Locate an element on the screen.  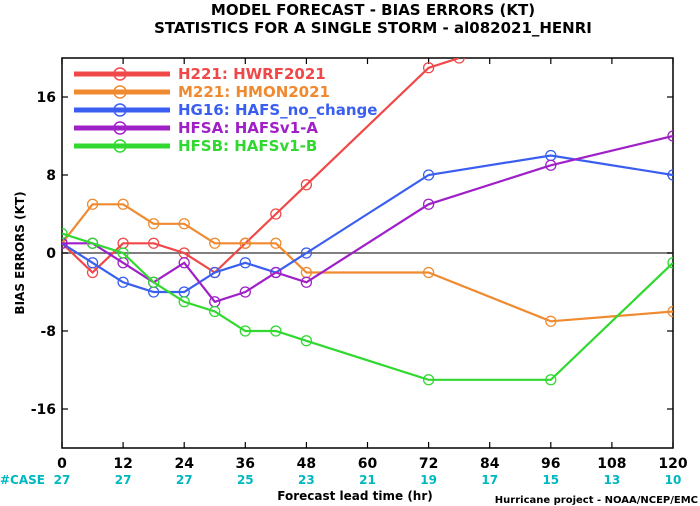
case-count: 21 is located at coordinates (367, 480).